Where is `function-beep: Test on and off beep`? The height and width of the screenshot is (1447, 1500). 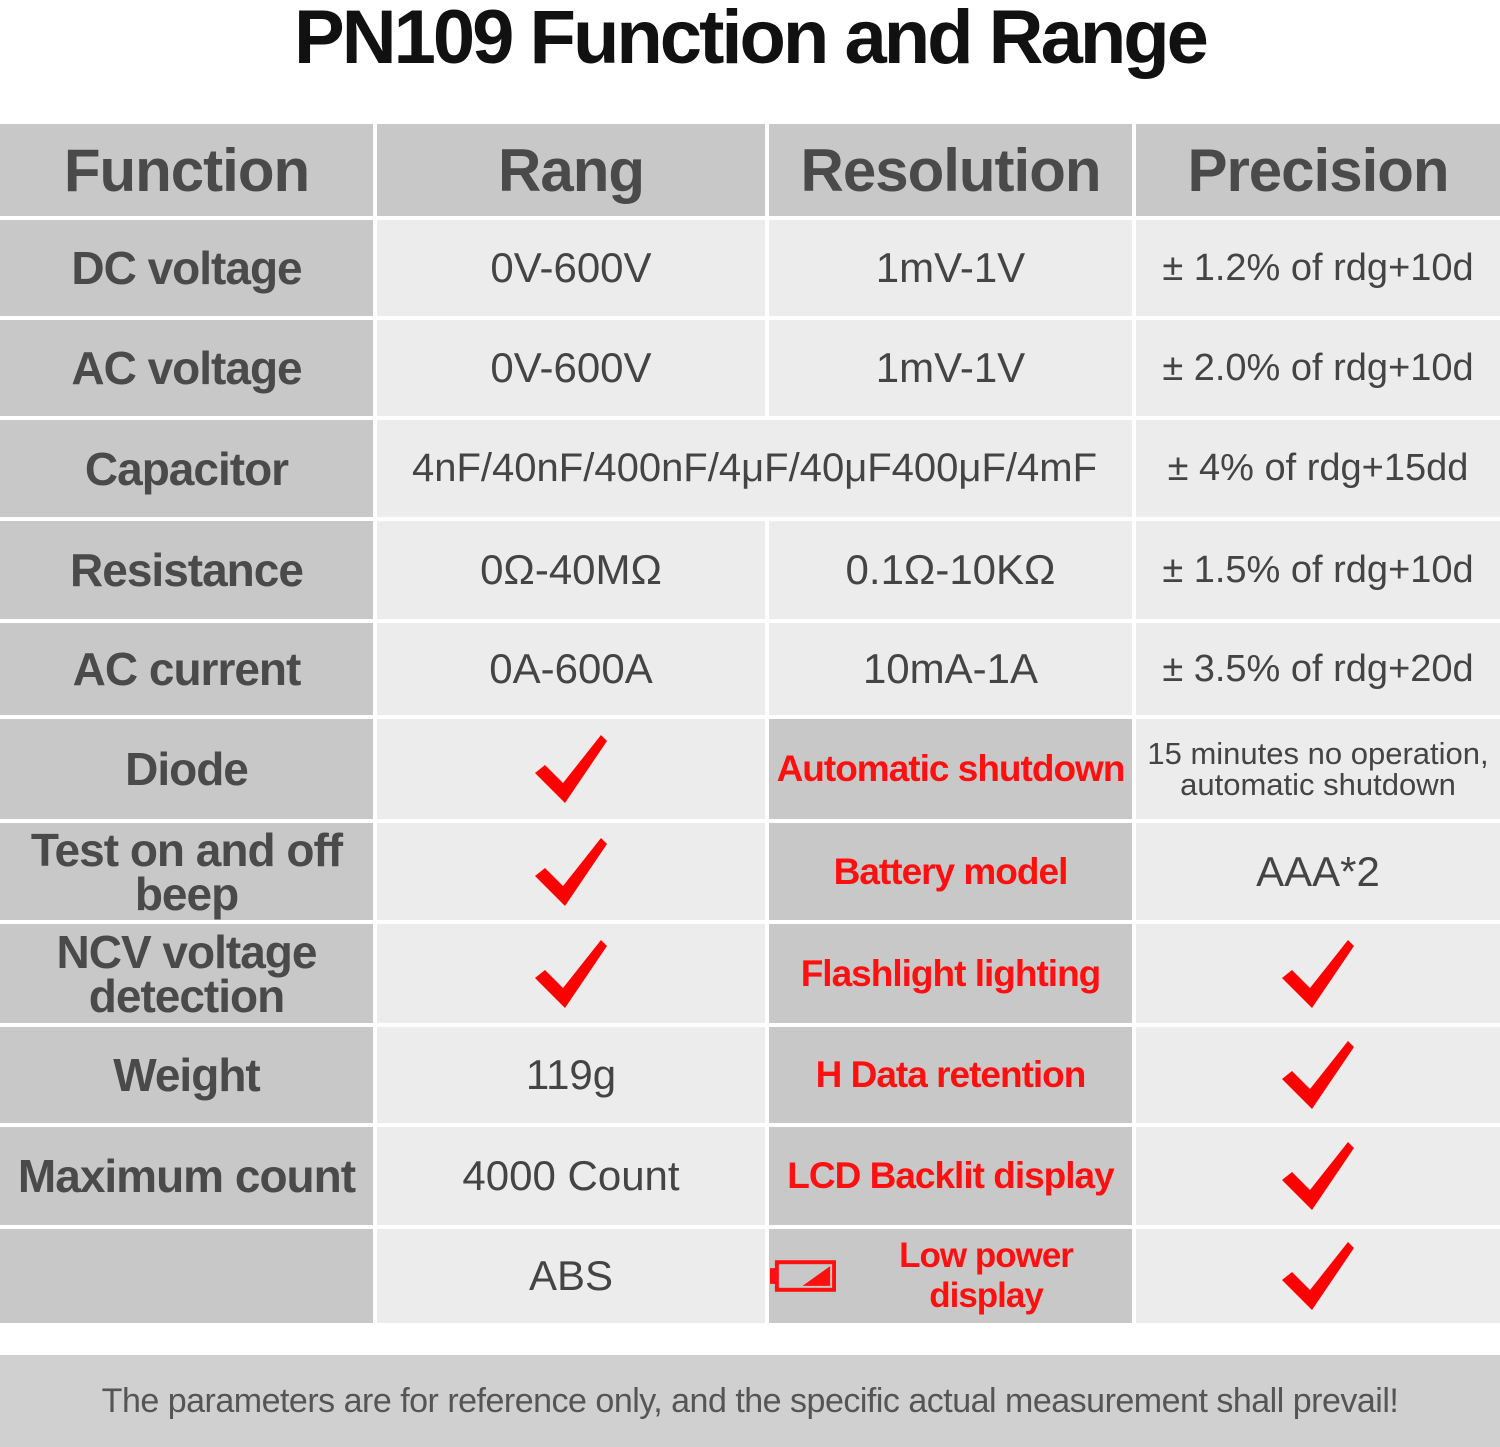 function-beep: Test on and off beep is located at coordinates (188, 873).